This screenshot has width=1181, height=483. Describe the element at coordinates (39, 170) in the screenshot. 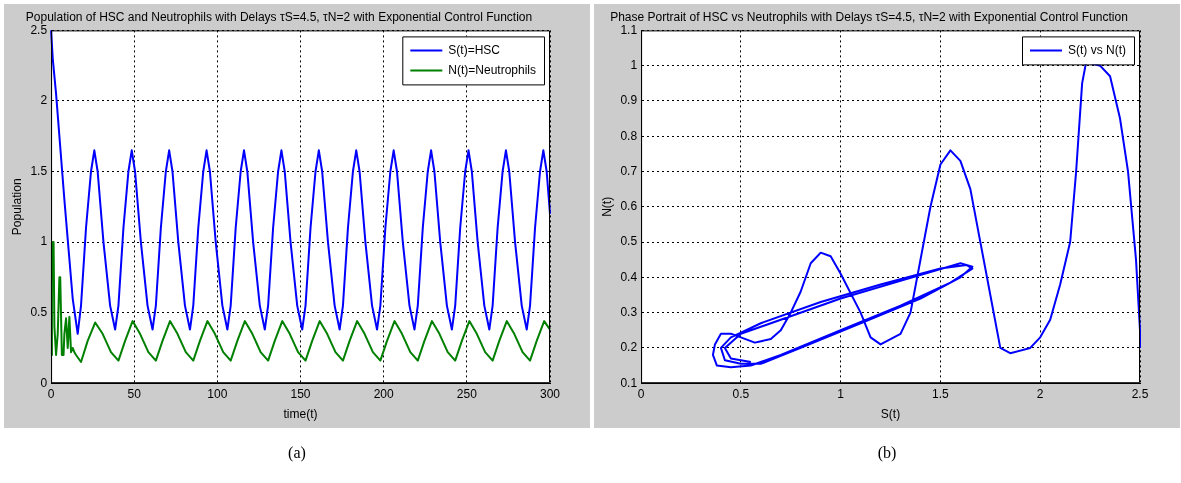

I see `y-tick-label: 1.5` at that location.